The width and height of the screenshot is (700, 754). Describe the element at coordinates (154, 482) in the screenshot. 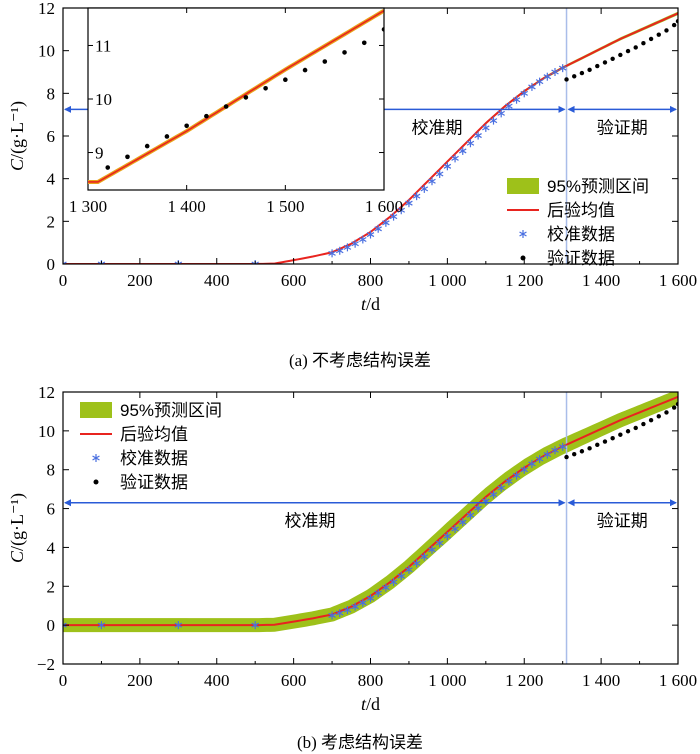

I see `legend-label-validation: 验证数据` at that location.